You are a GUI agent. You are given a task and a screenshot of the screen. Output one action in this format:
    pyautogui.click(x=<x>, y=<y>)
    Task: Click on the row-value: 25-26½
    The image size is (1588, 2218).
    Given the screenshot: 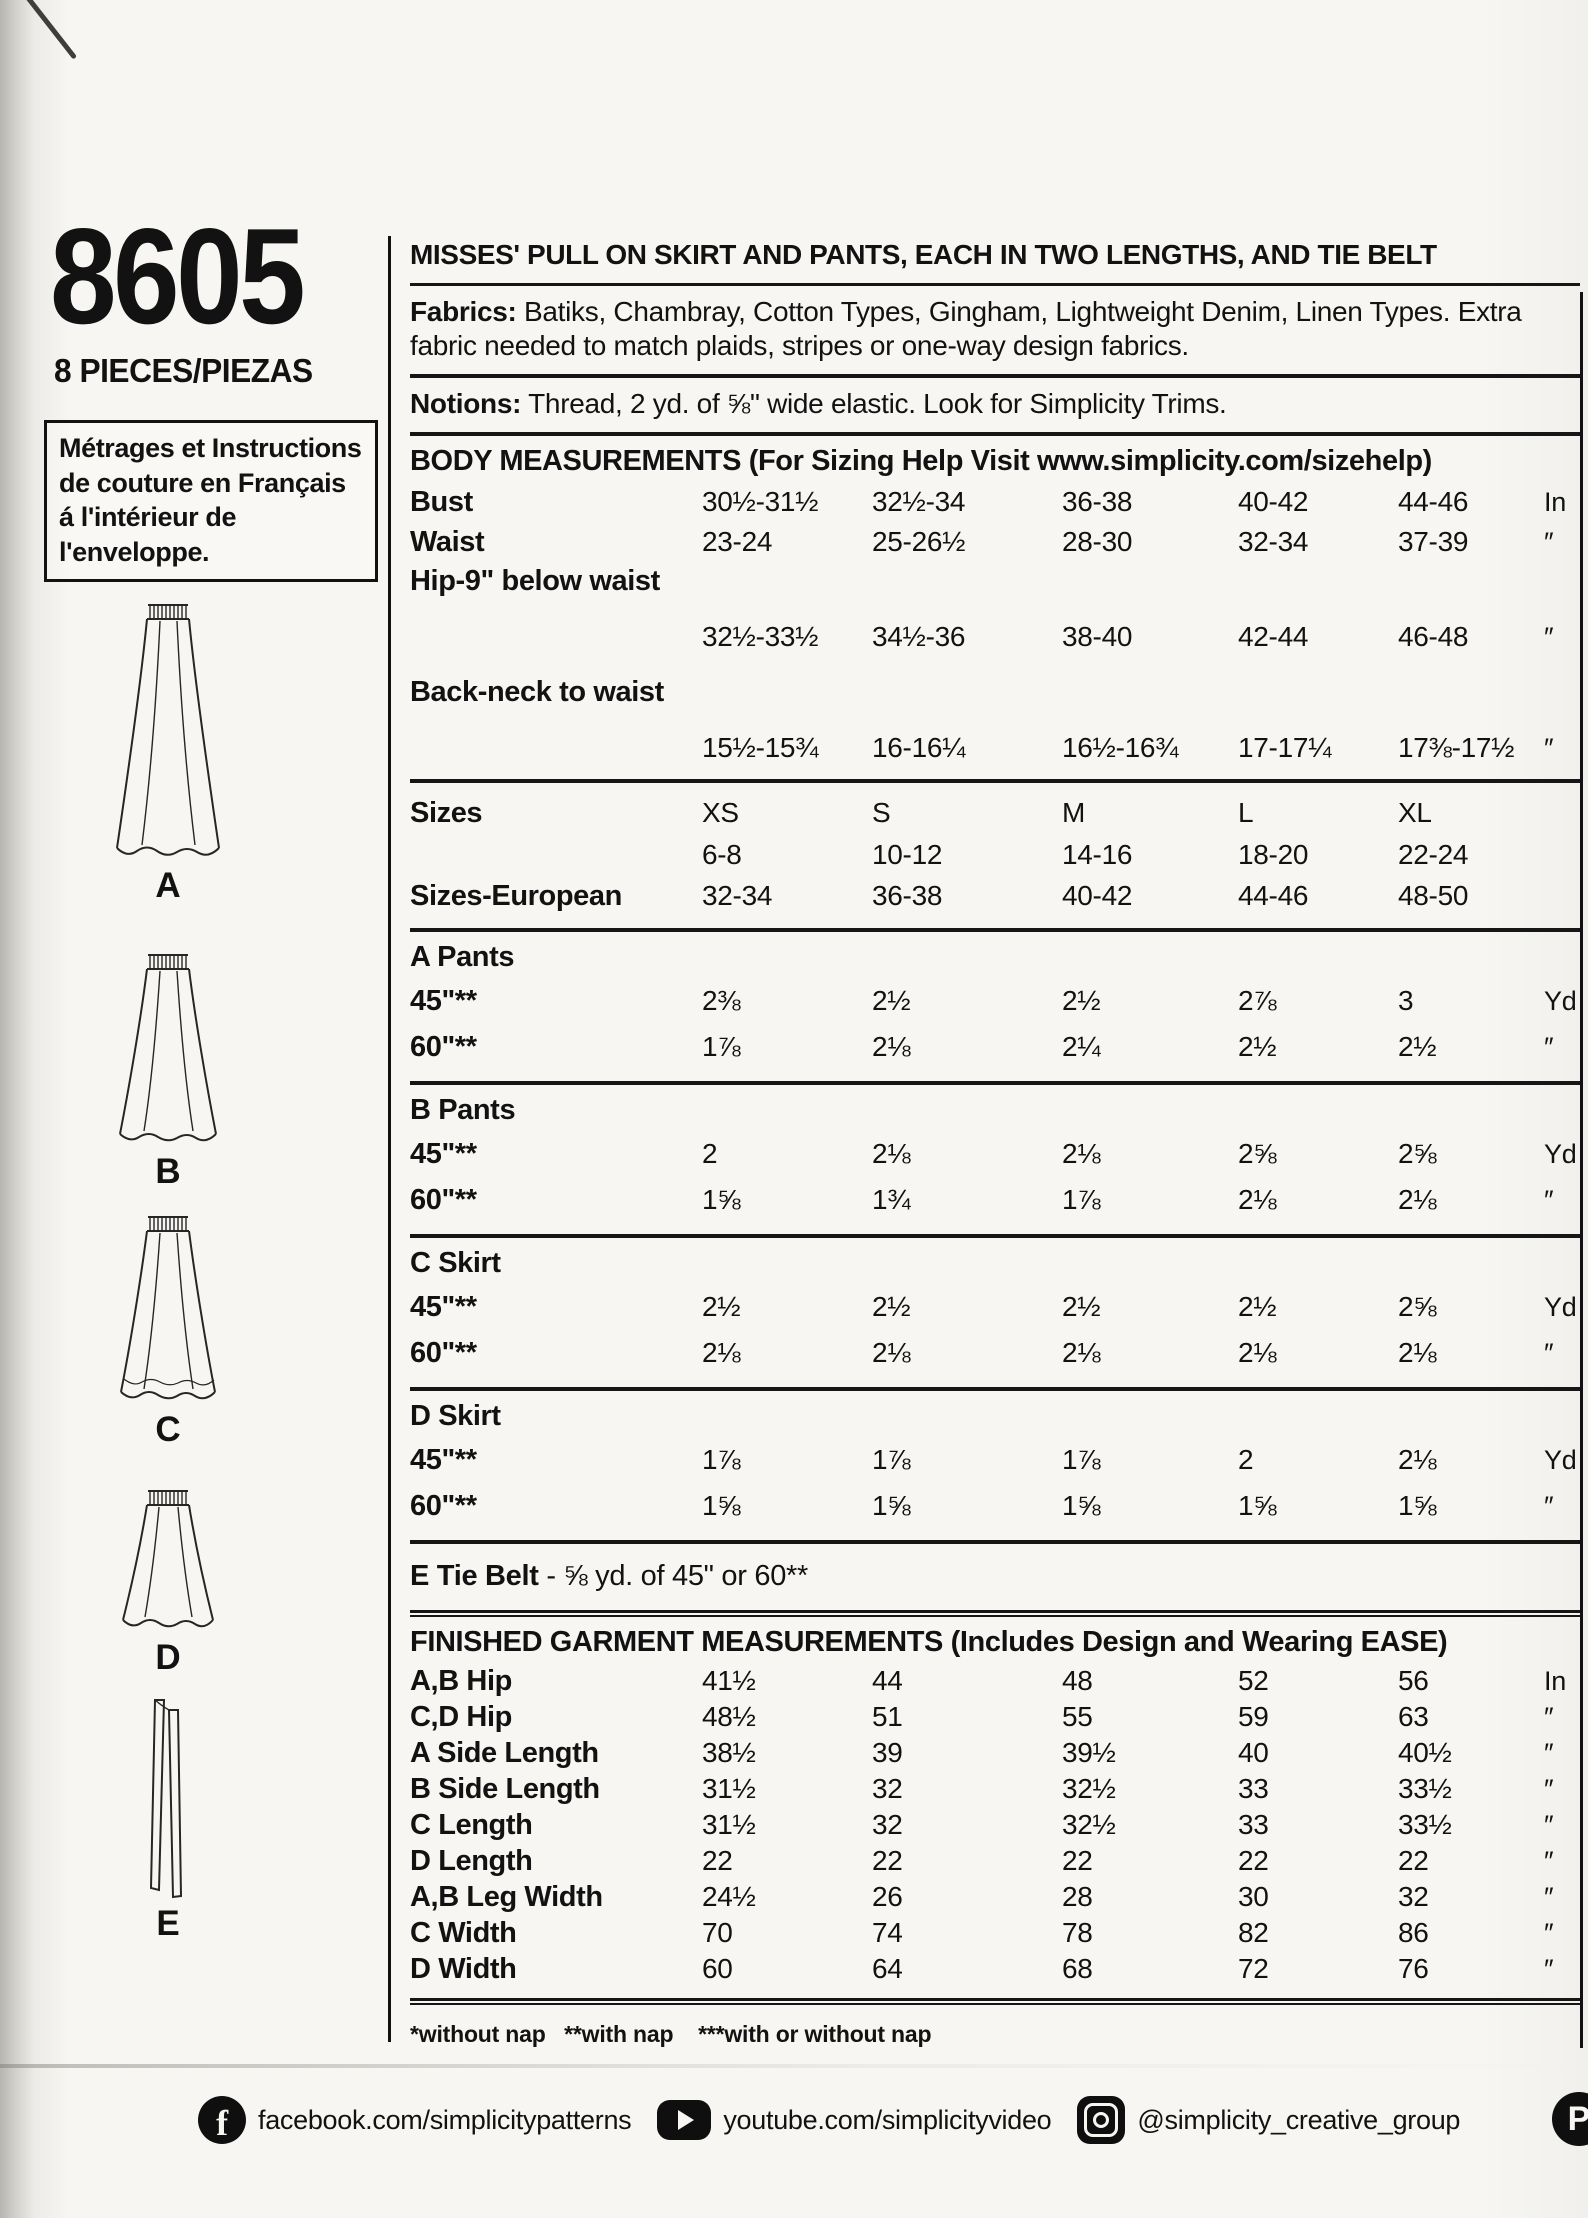 What is the action you would take?
    pyautogui.click(x=919, y=542)
    